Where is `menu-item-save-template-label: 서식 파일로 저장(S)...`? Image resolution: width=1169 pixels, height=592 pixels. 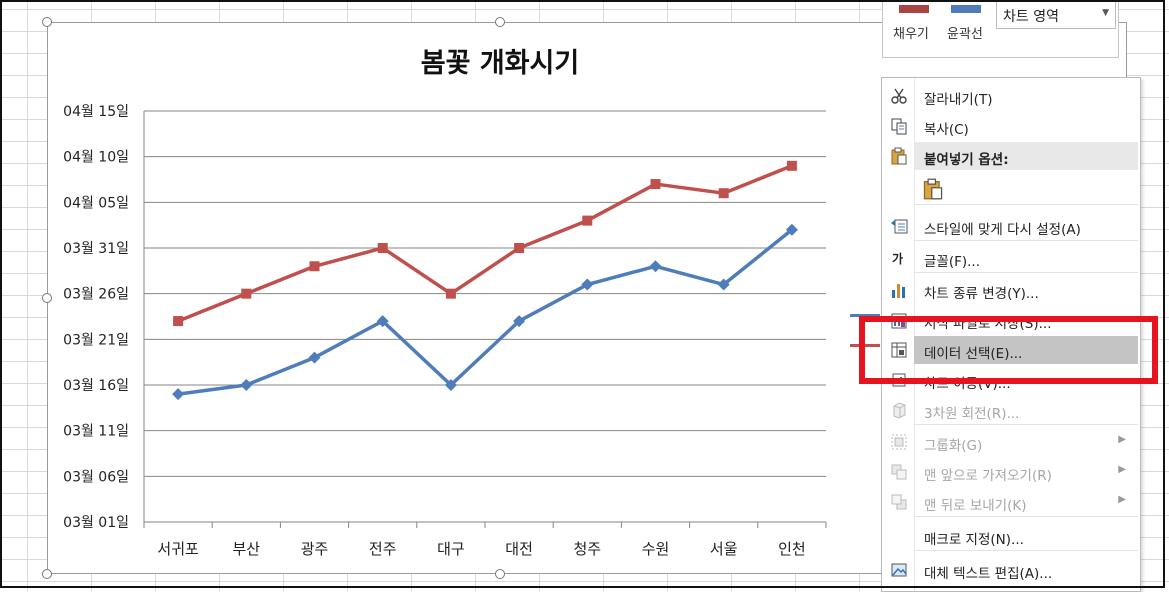
menu-item-save-template-label: 서식 파일로 저장(S)... is located at coordinates (988, 324).